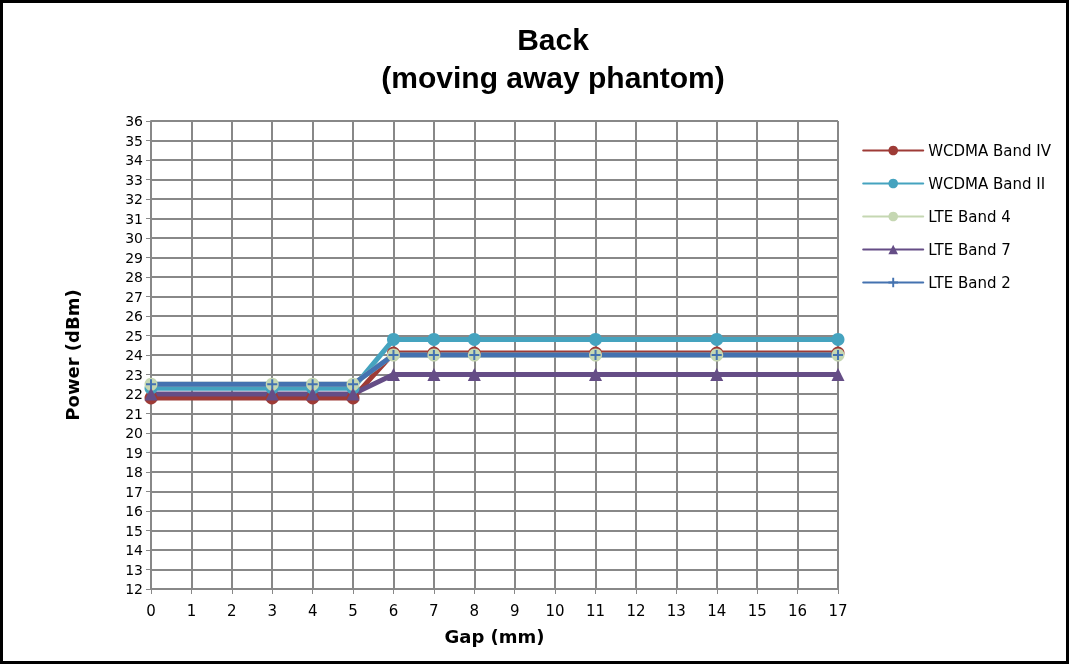 The height and width of the screenshot is (664, 1069). I want to click on y-axis-title: Power (dBm), so click(72, 355).